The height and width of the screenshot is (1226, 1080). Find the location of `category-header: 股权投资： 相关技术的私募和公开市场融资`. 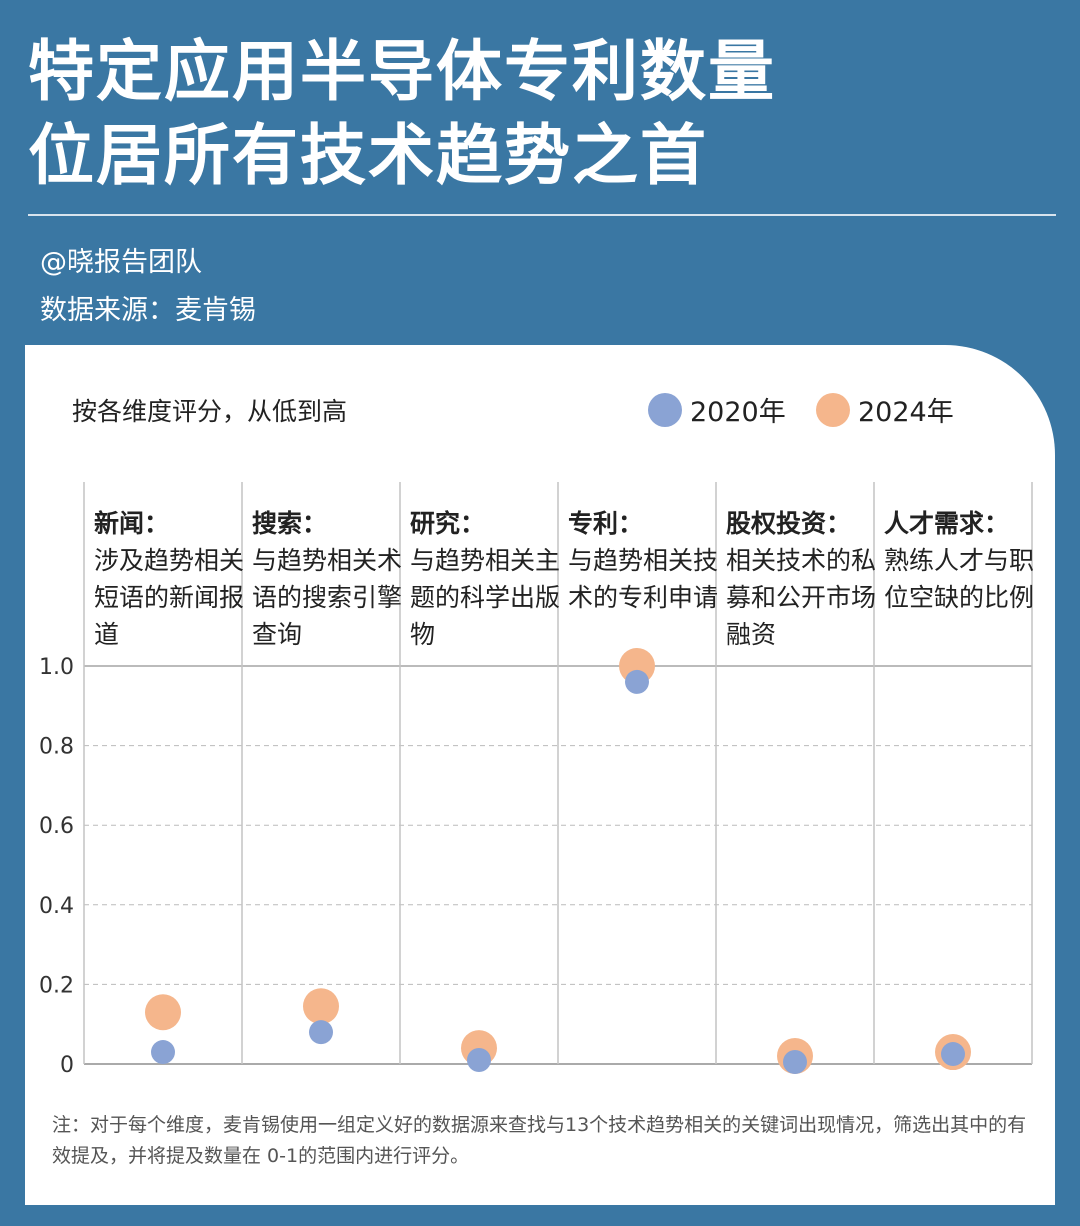

category-header: 股权投资： 相关技术的私募和公开市场融资 is located at coordinates (801, 579).